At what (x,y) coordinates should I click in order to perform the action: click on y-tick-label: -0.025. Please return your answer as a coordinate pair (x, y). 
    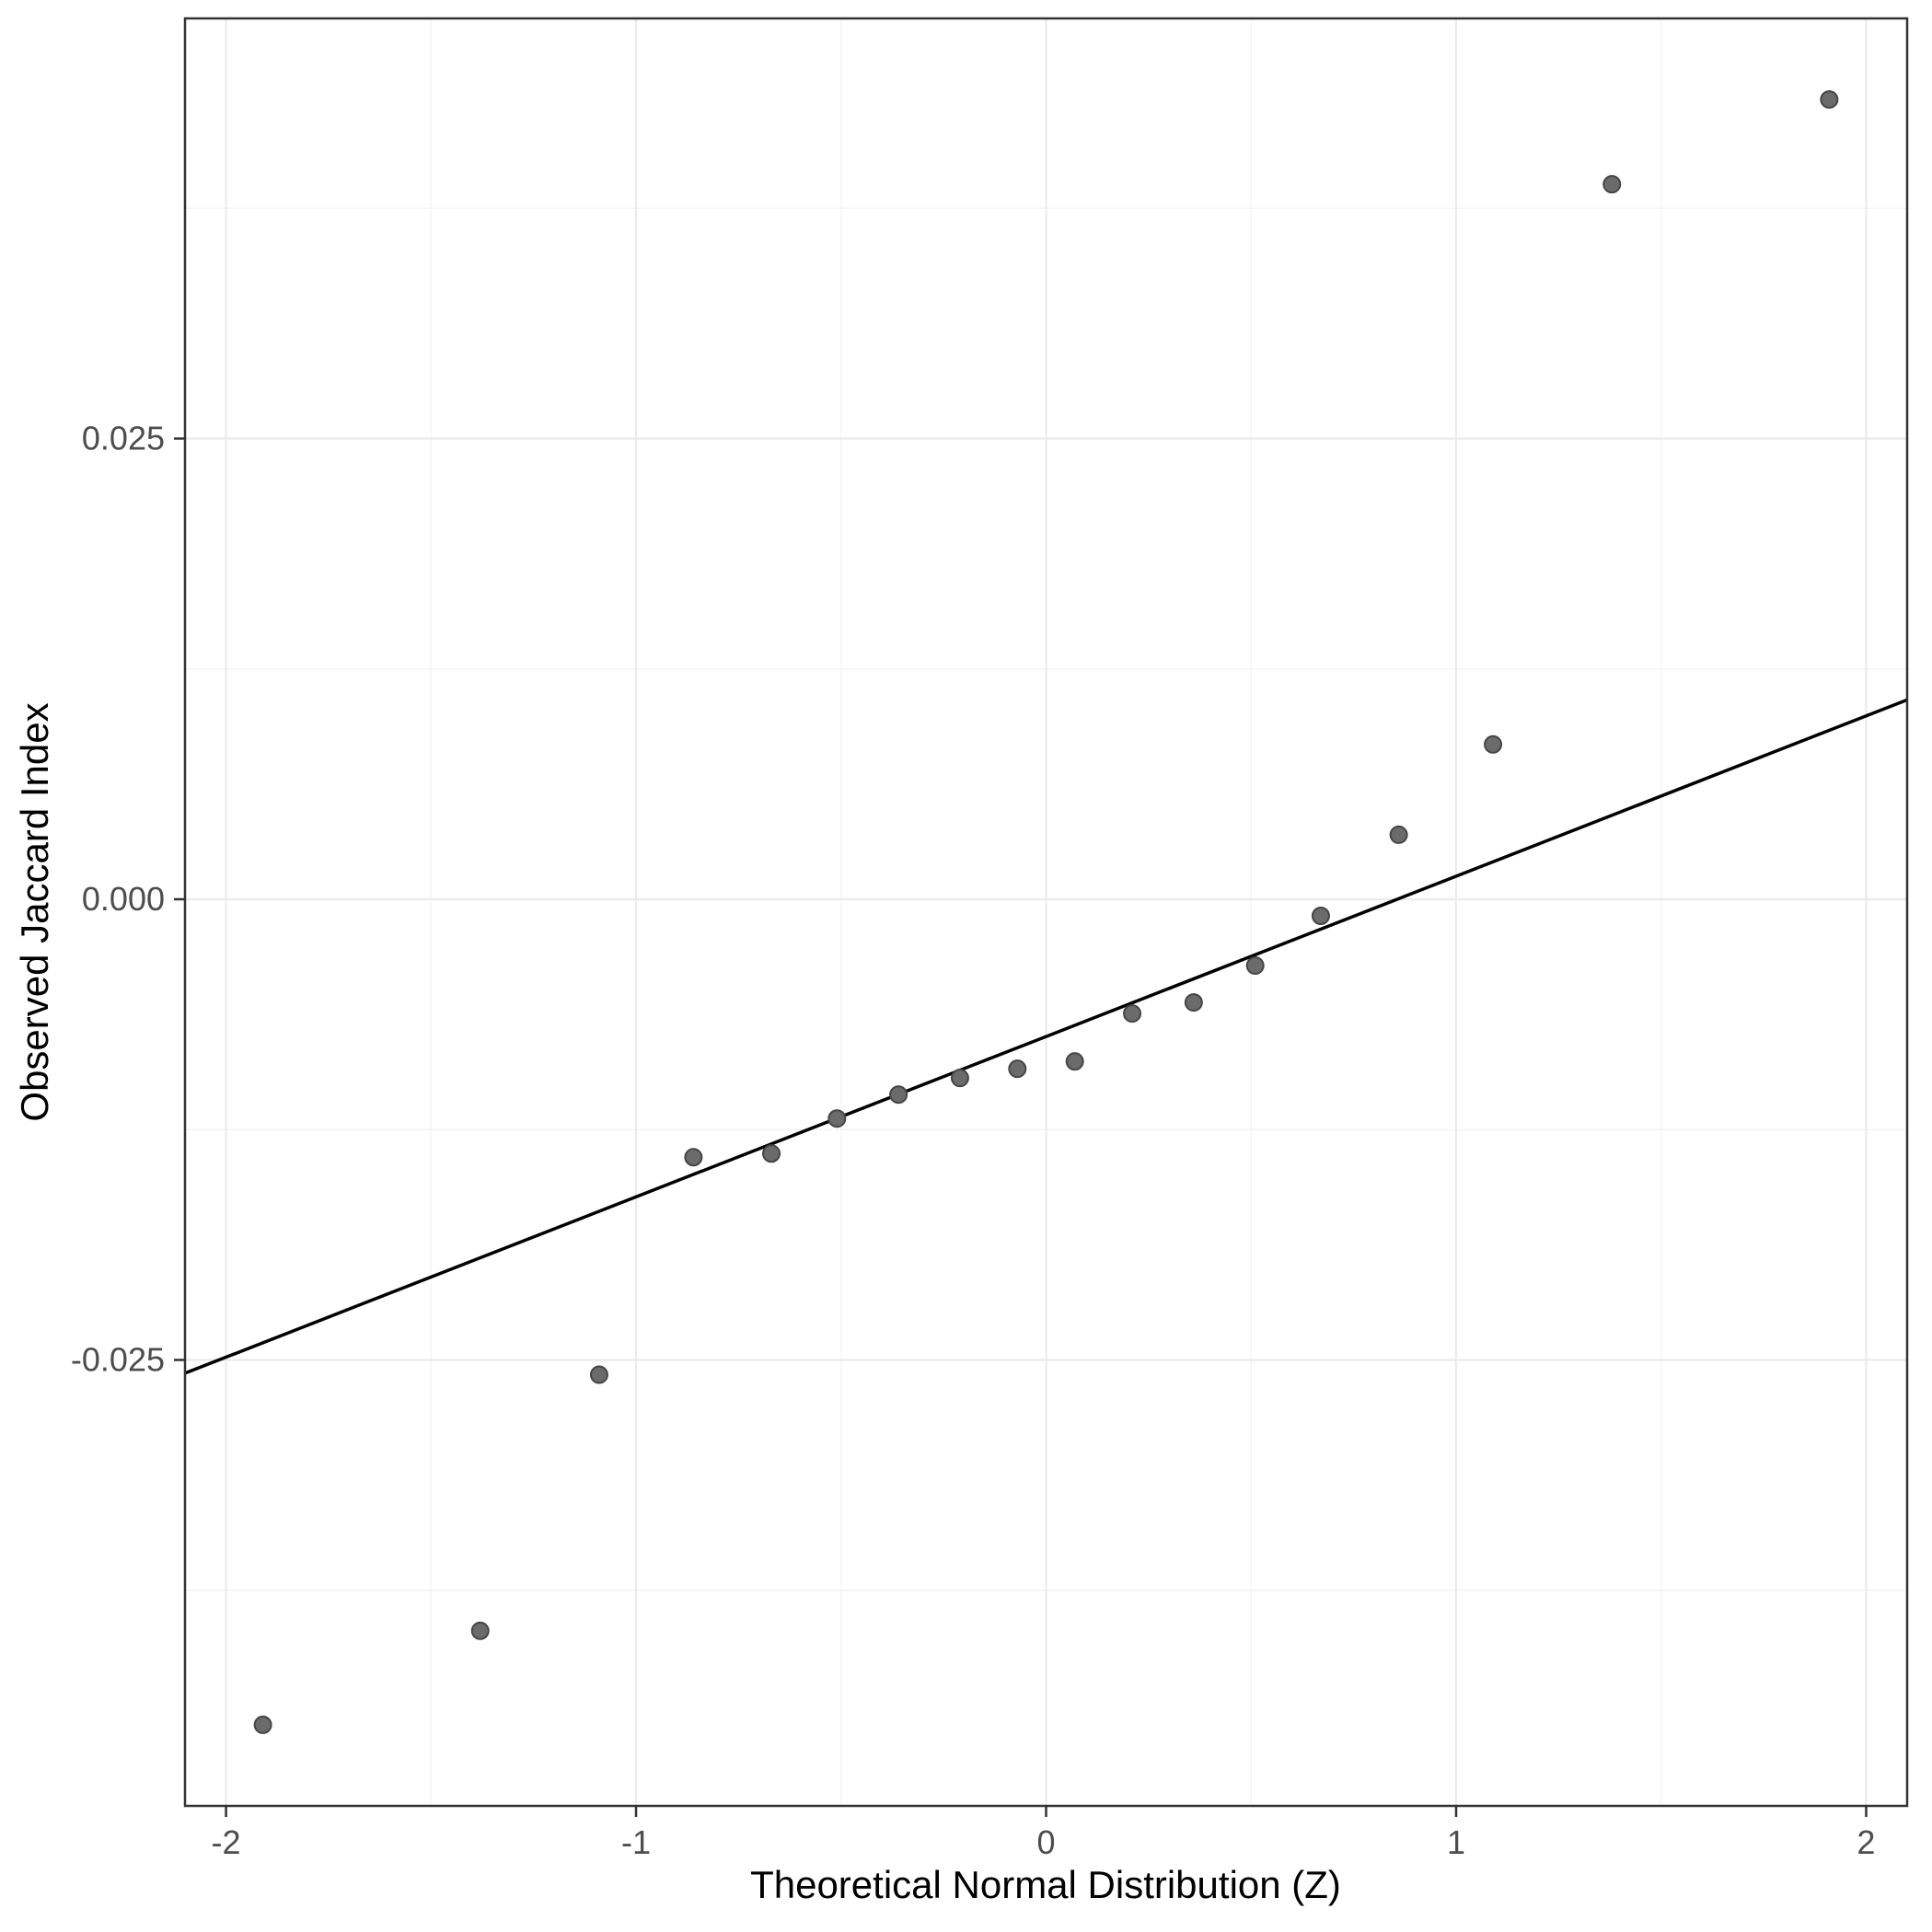
    Looking at the image, I should click on (118, 1360).